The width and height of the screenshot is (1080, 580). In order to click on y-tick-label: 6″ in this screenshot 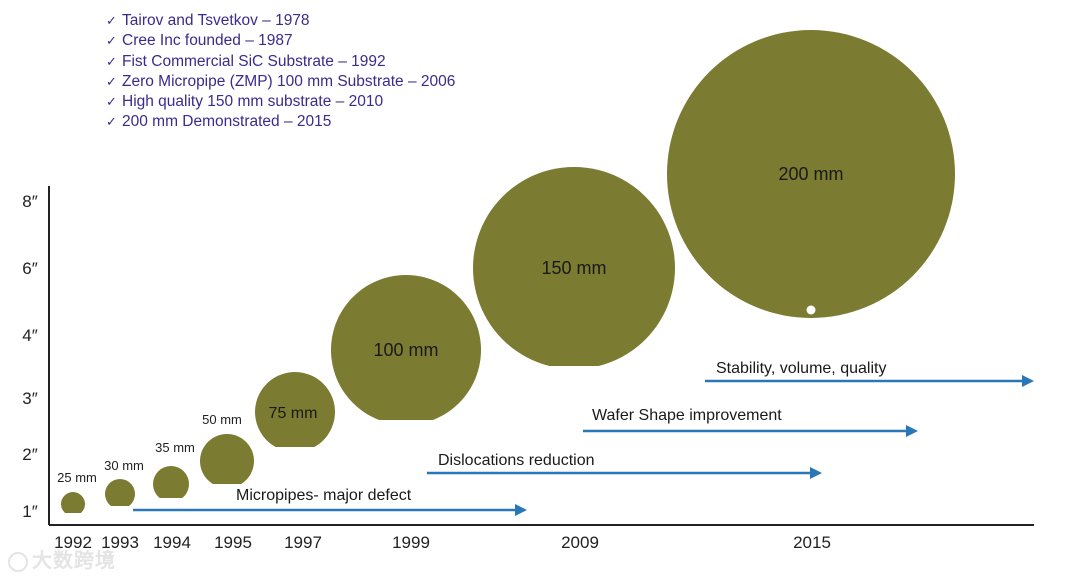, I will do `click(29, 268)`.